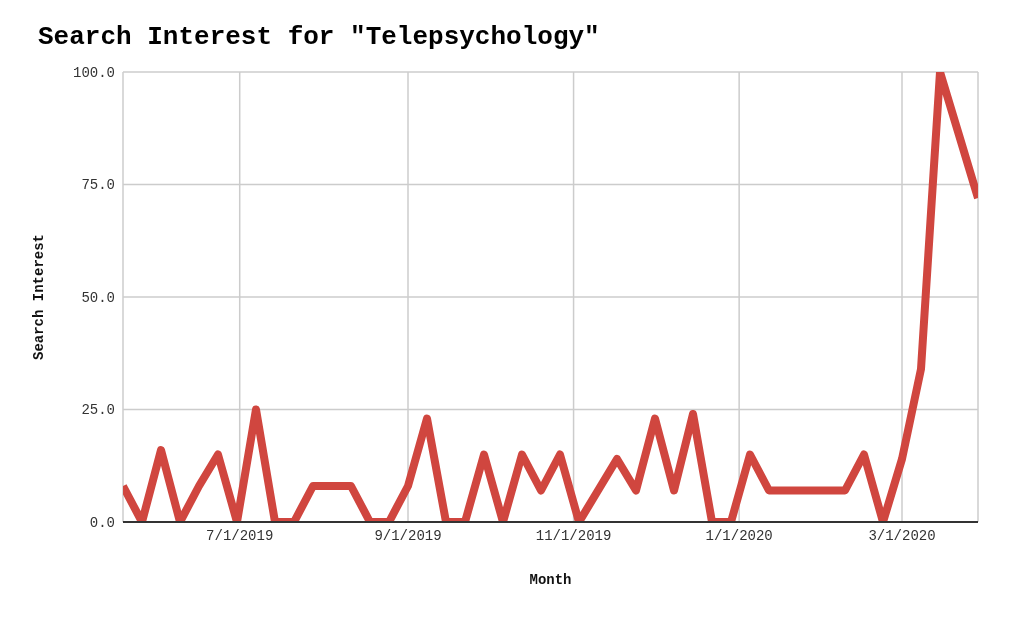 The width and height of the screenshot is (1024, 634). What do you see at coordinates (98, 410) in the screenshot?
I see `y-tick-label: 25.0` at bounding box center [98, 410].